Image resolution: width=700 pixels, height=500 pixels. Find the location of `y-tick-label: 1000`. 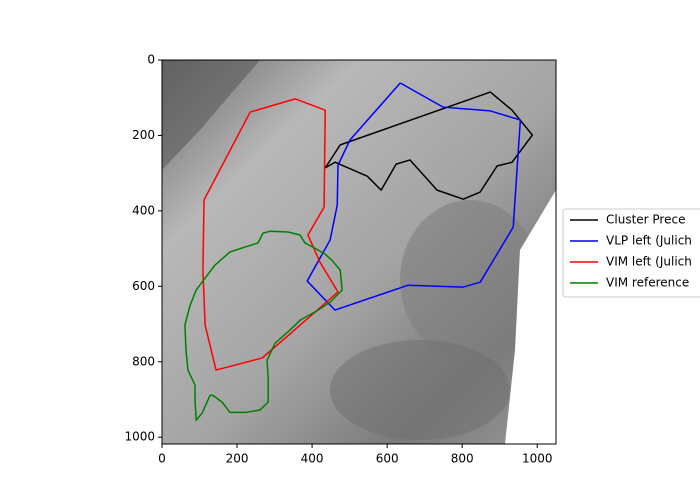

y-tick-label: 1000 is located at coordinates (139, 437).